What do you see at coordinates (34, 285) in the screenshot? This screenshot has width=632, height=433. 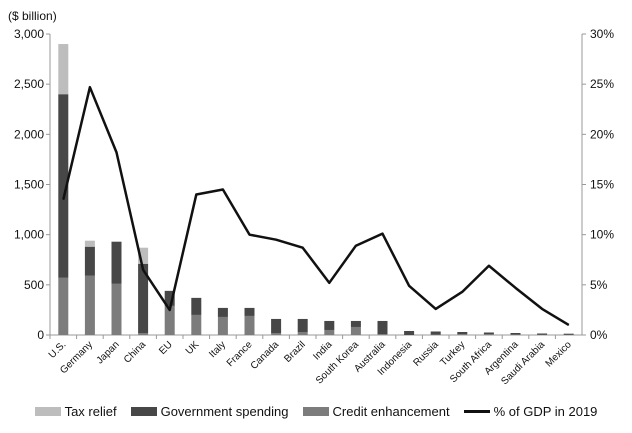 I see `y-tick-label: 500` at bounding box center [34, 285].